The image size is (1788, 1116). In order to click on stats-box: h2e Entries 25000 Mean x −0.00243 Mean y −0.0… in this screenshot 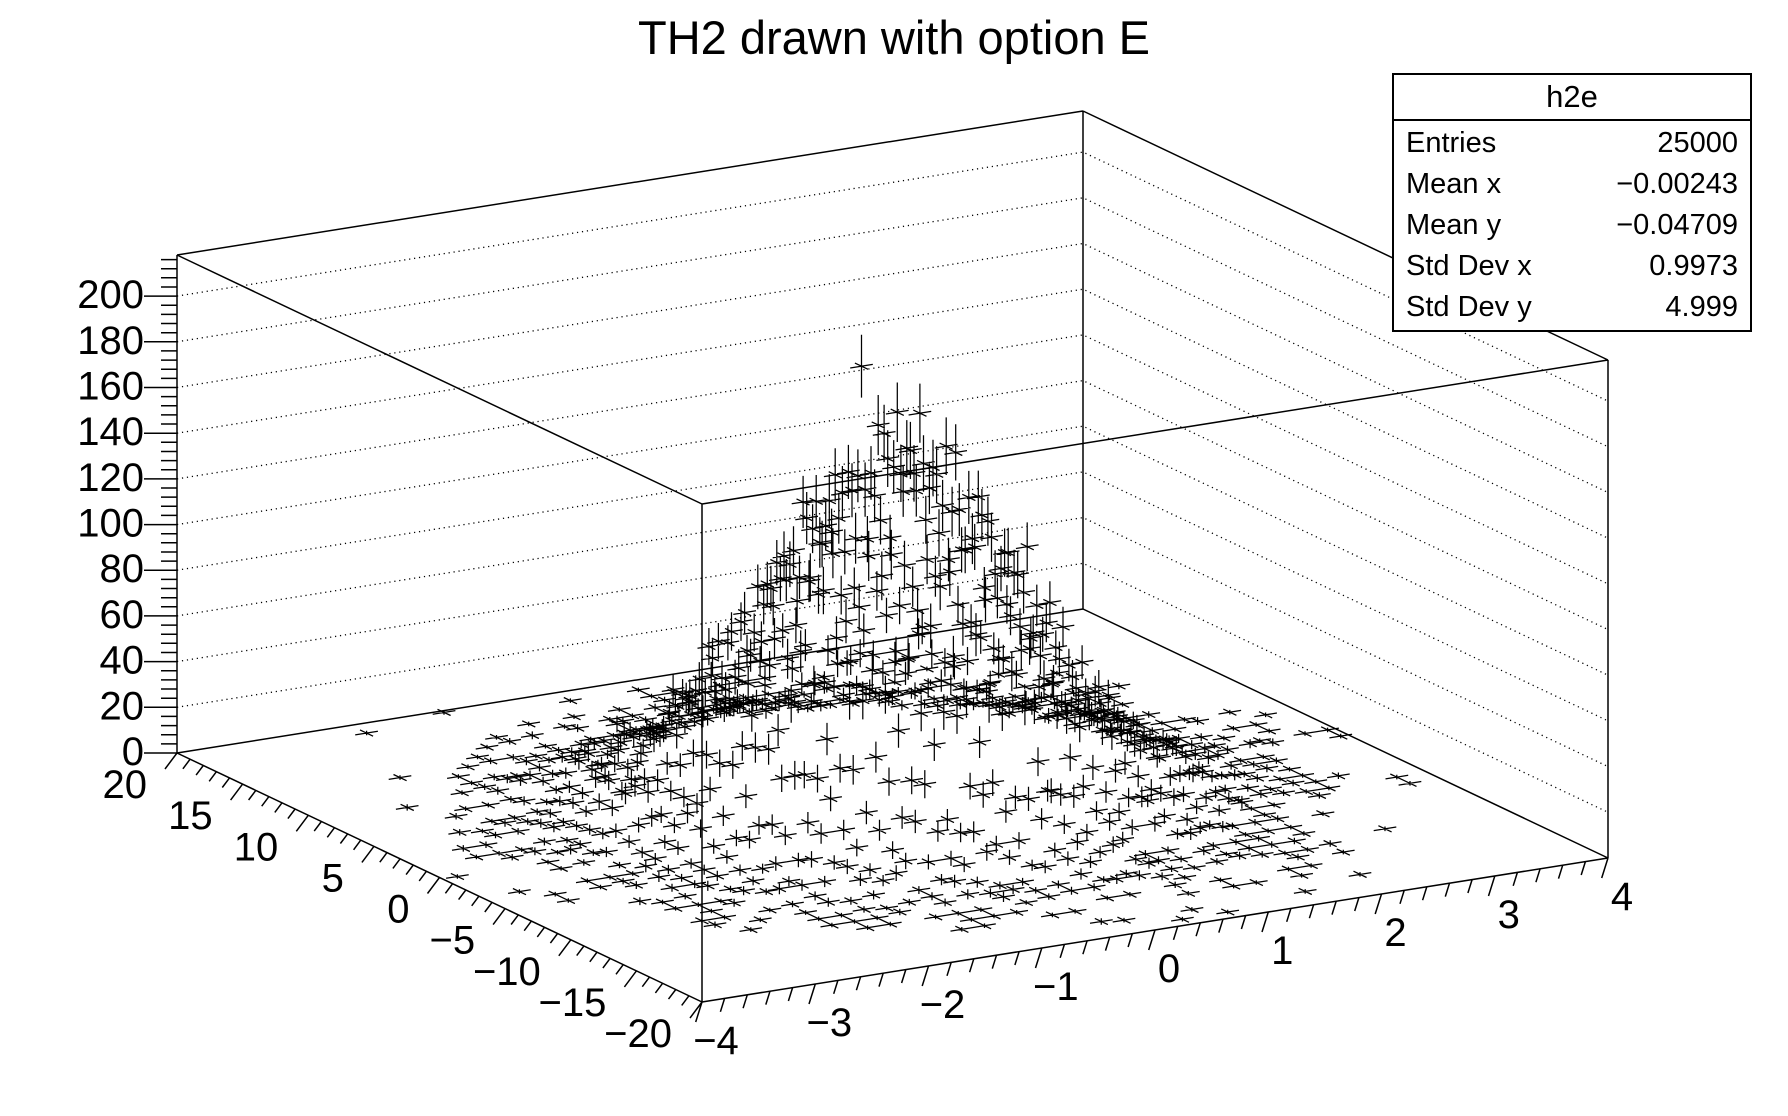, I will do `click(1572, 202)`.